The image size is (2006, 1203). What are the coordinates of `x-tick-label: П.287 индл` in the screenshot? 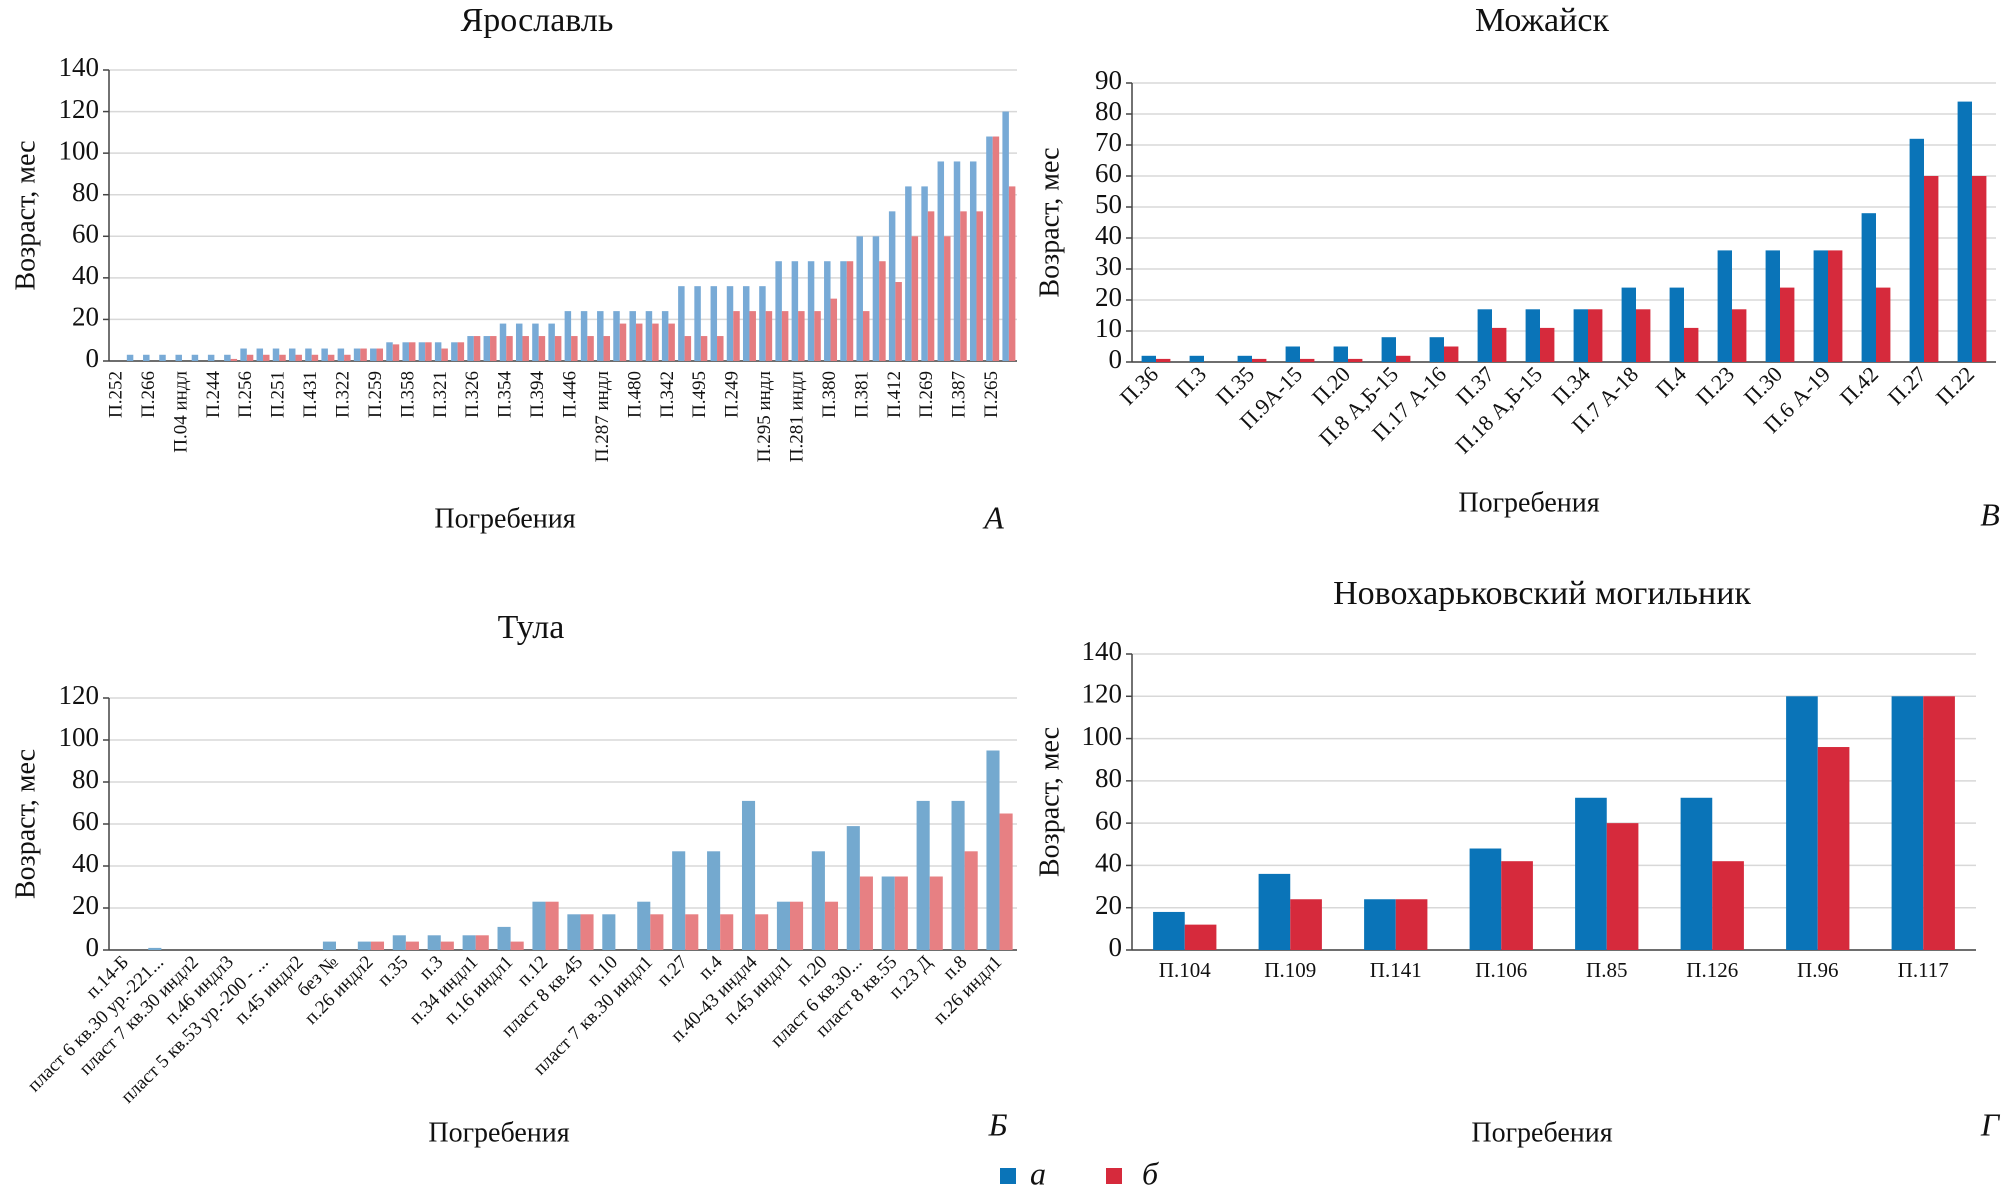 It's located at (602, 416).